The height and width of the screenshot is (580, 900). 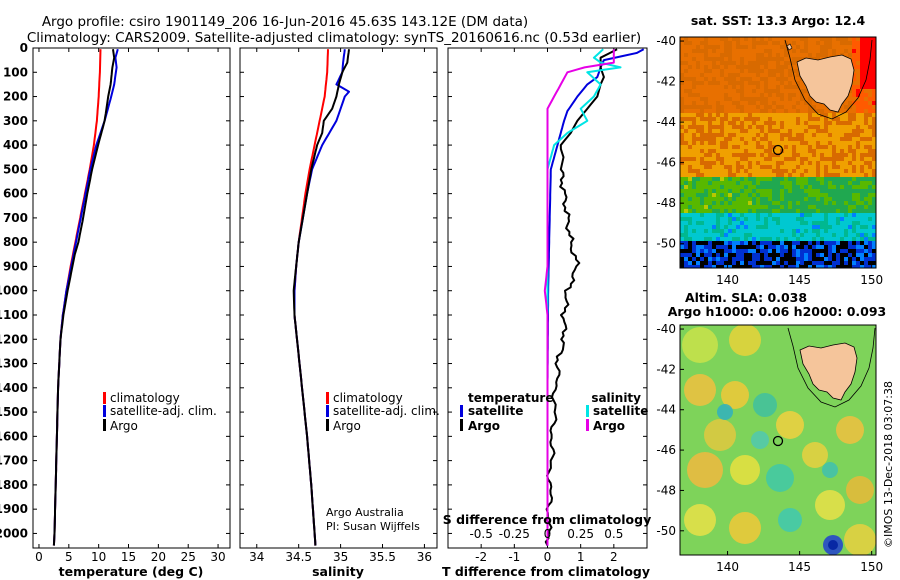 What do you see at coordinates (15, 169) in the screenshot?
I see `depth-tick-label: 500` at bounding box center [15, 169].